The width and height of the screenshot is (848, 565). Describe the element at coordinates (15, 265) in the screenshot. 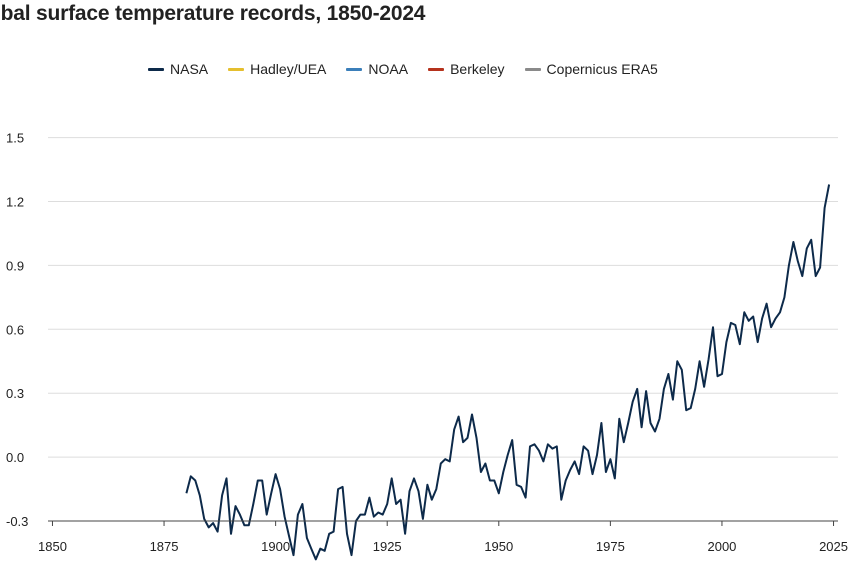

I see `y-tick-label: 0.9` at that location.